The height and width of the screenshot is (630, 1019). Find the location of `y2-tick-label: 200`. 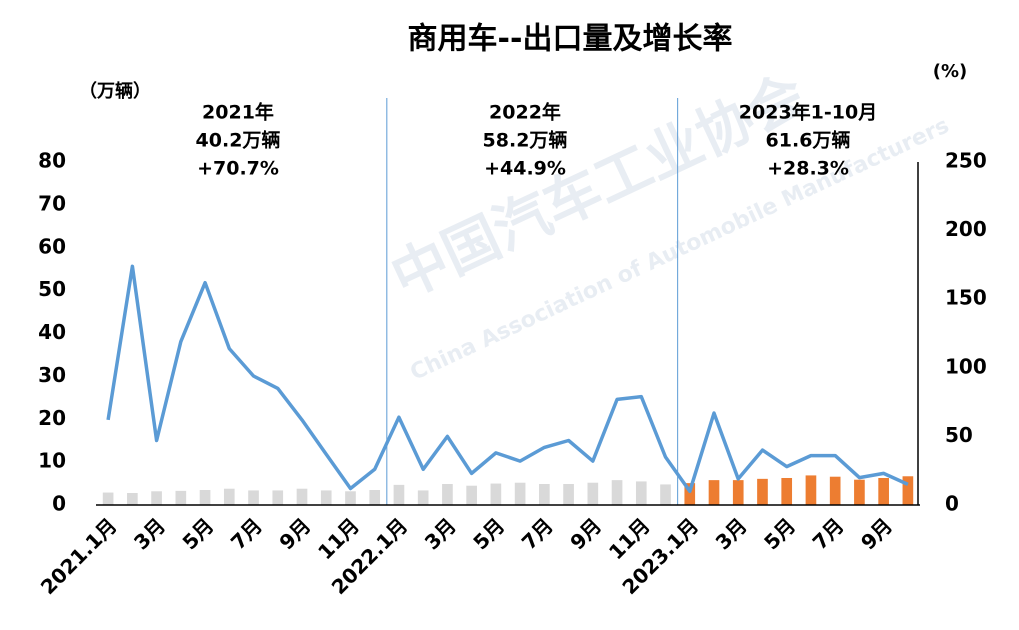

y2-tick-label: 200 is located at coordinates (966, 229).